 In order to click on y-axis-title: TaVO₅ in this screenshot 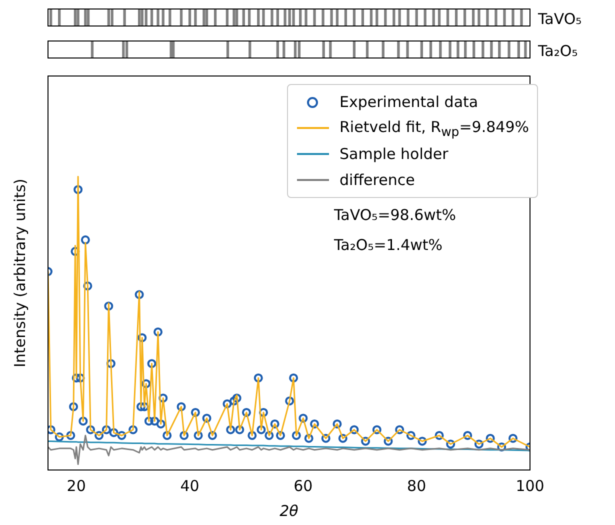, I will do `click(560, 19)`.